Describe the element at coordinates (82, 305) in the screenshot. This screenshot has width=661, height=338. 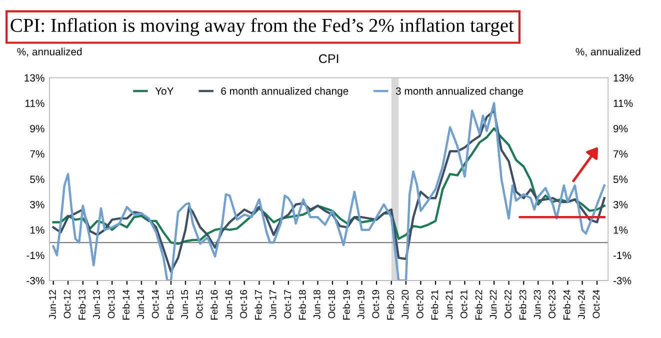
I see `x-tick-label: Feb-13` at that location.